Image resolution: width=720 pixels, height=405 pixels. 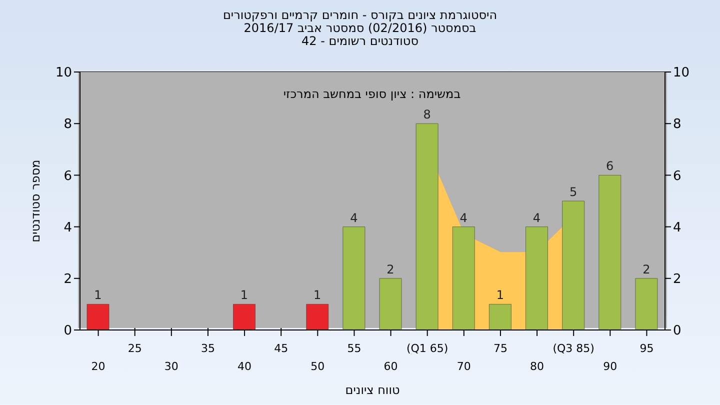 What do you see at coordinates (135, 348) in the screenshot?
I see `x-tick-label: 25` at bounding box center [135, 348].